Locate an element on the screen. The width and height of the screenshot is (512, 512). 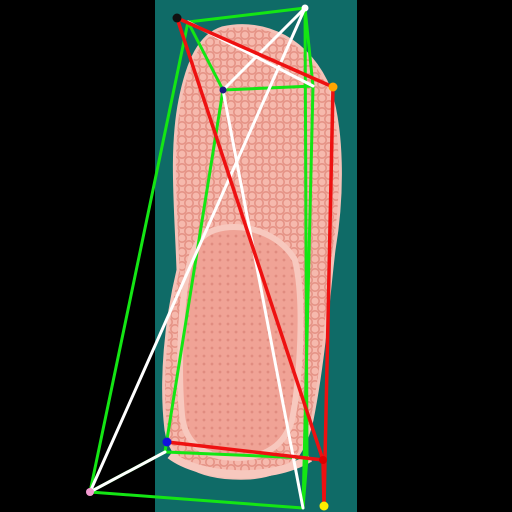
keypoint-blue is located at coordinates (167, 442).